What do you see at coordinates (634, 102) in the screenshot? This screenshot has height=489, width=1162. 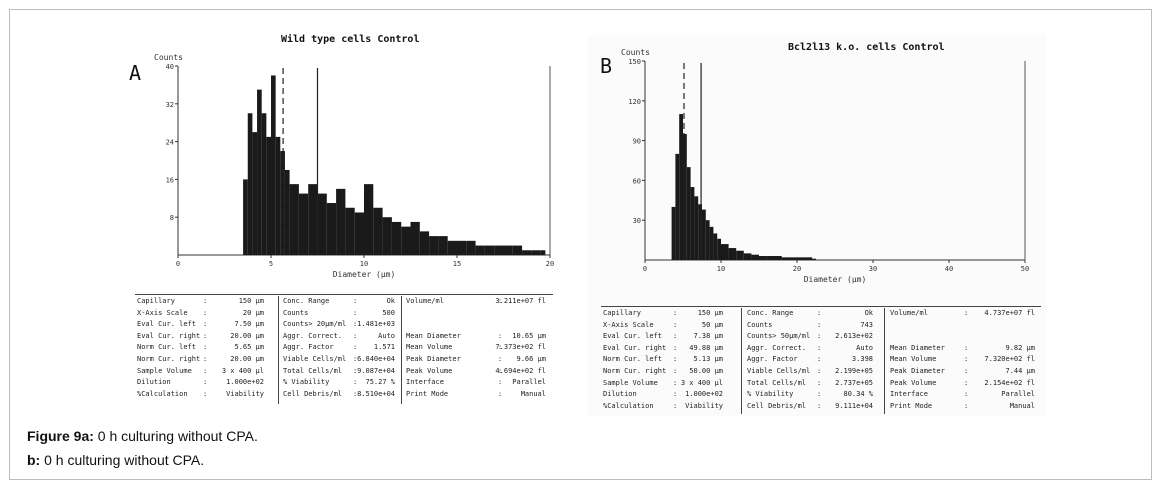 I see `y-tick-label: 120` at bounding box center [634, 102].